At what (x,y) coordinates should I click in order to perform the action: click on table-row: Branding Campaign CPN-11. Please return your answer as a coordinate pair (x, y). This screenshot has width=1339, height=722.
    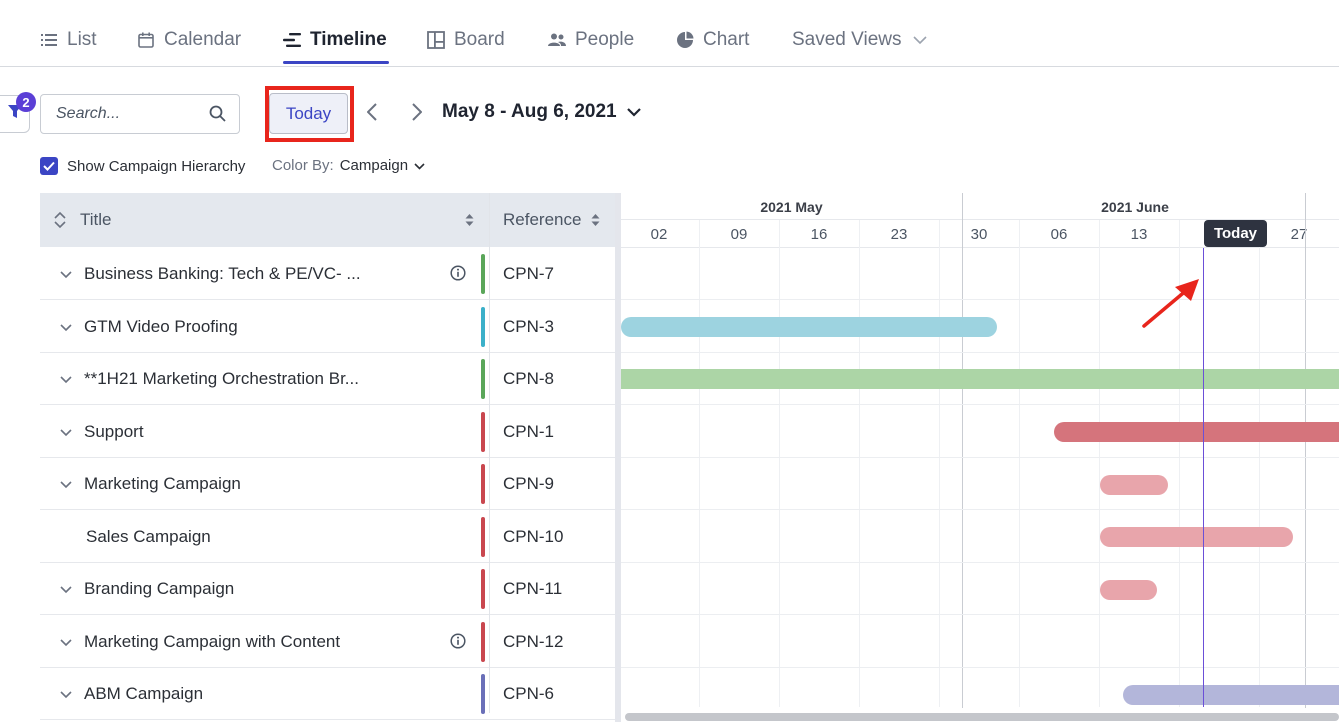
    Looking at the image, I should click on (327, 589).